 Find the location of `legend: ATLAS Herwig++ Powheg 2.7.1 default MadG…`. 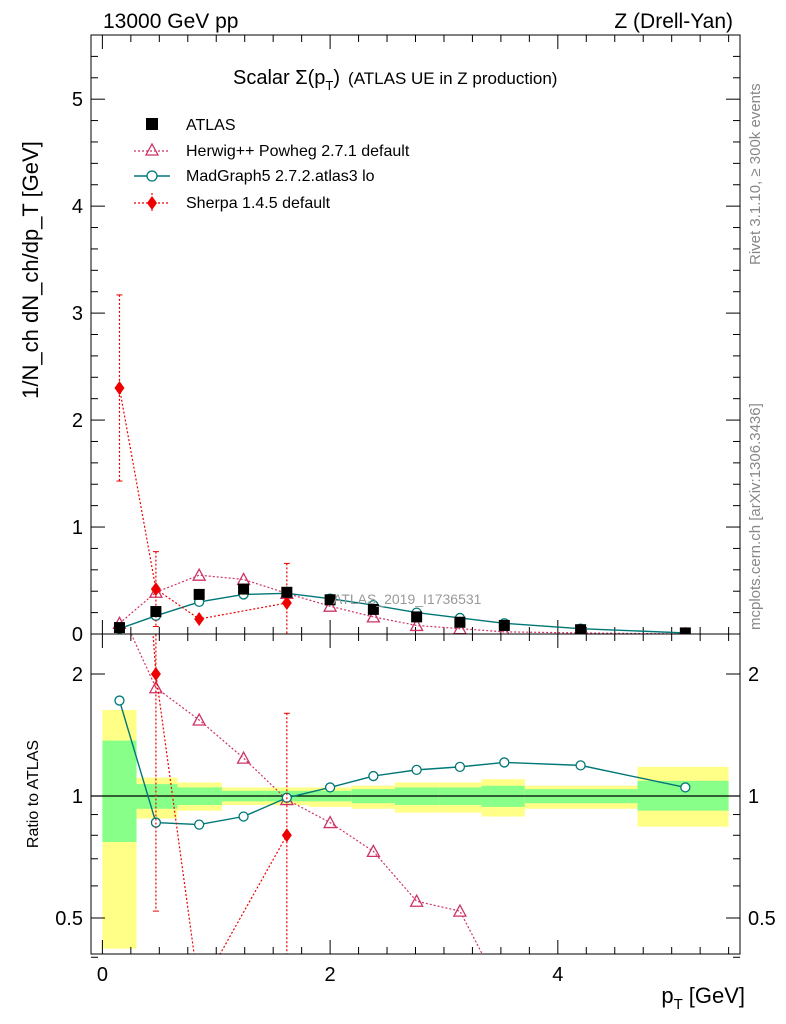

legend: ATLAS Herwig++ Powheg 2.7.1 default MadG… is located at coordinates (272, 165).